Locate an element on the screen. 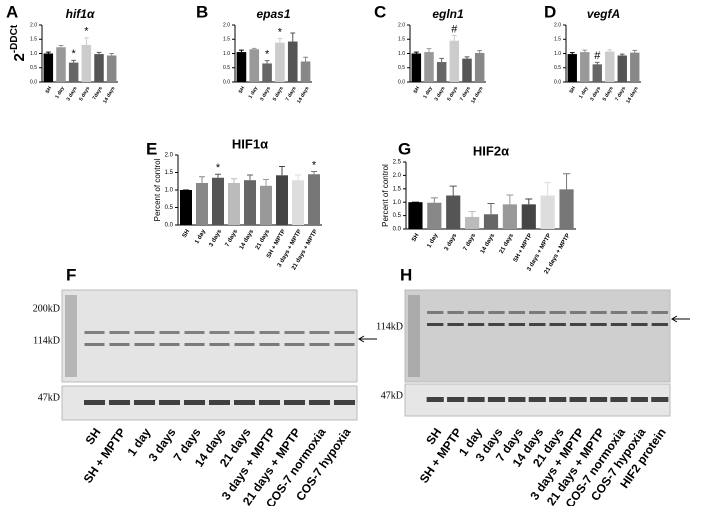  ladder is located at coordinates (414, 336).